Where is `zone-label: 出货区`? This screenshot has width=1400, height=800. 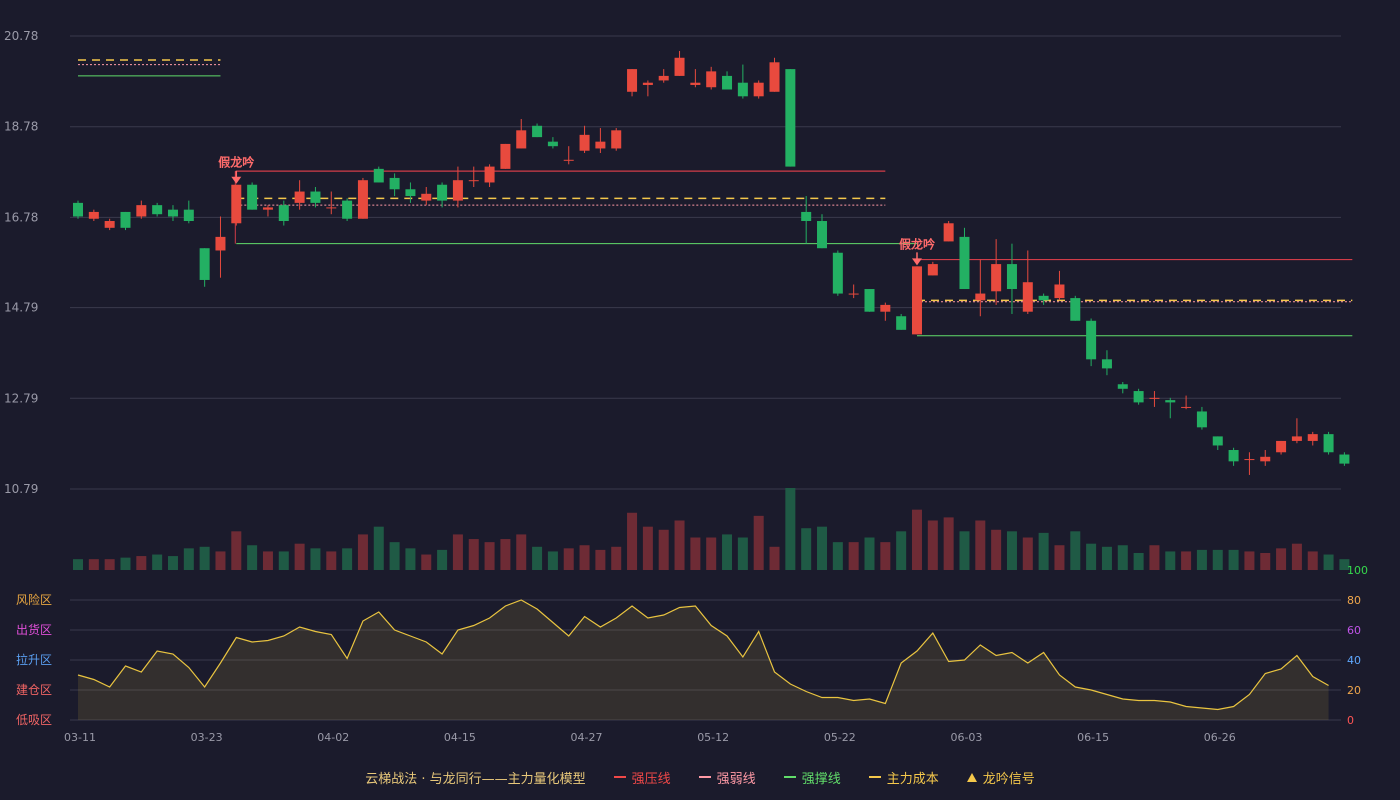 zone-label: 出货区 is located at coordinates (34, 629).